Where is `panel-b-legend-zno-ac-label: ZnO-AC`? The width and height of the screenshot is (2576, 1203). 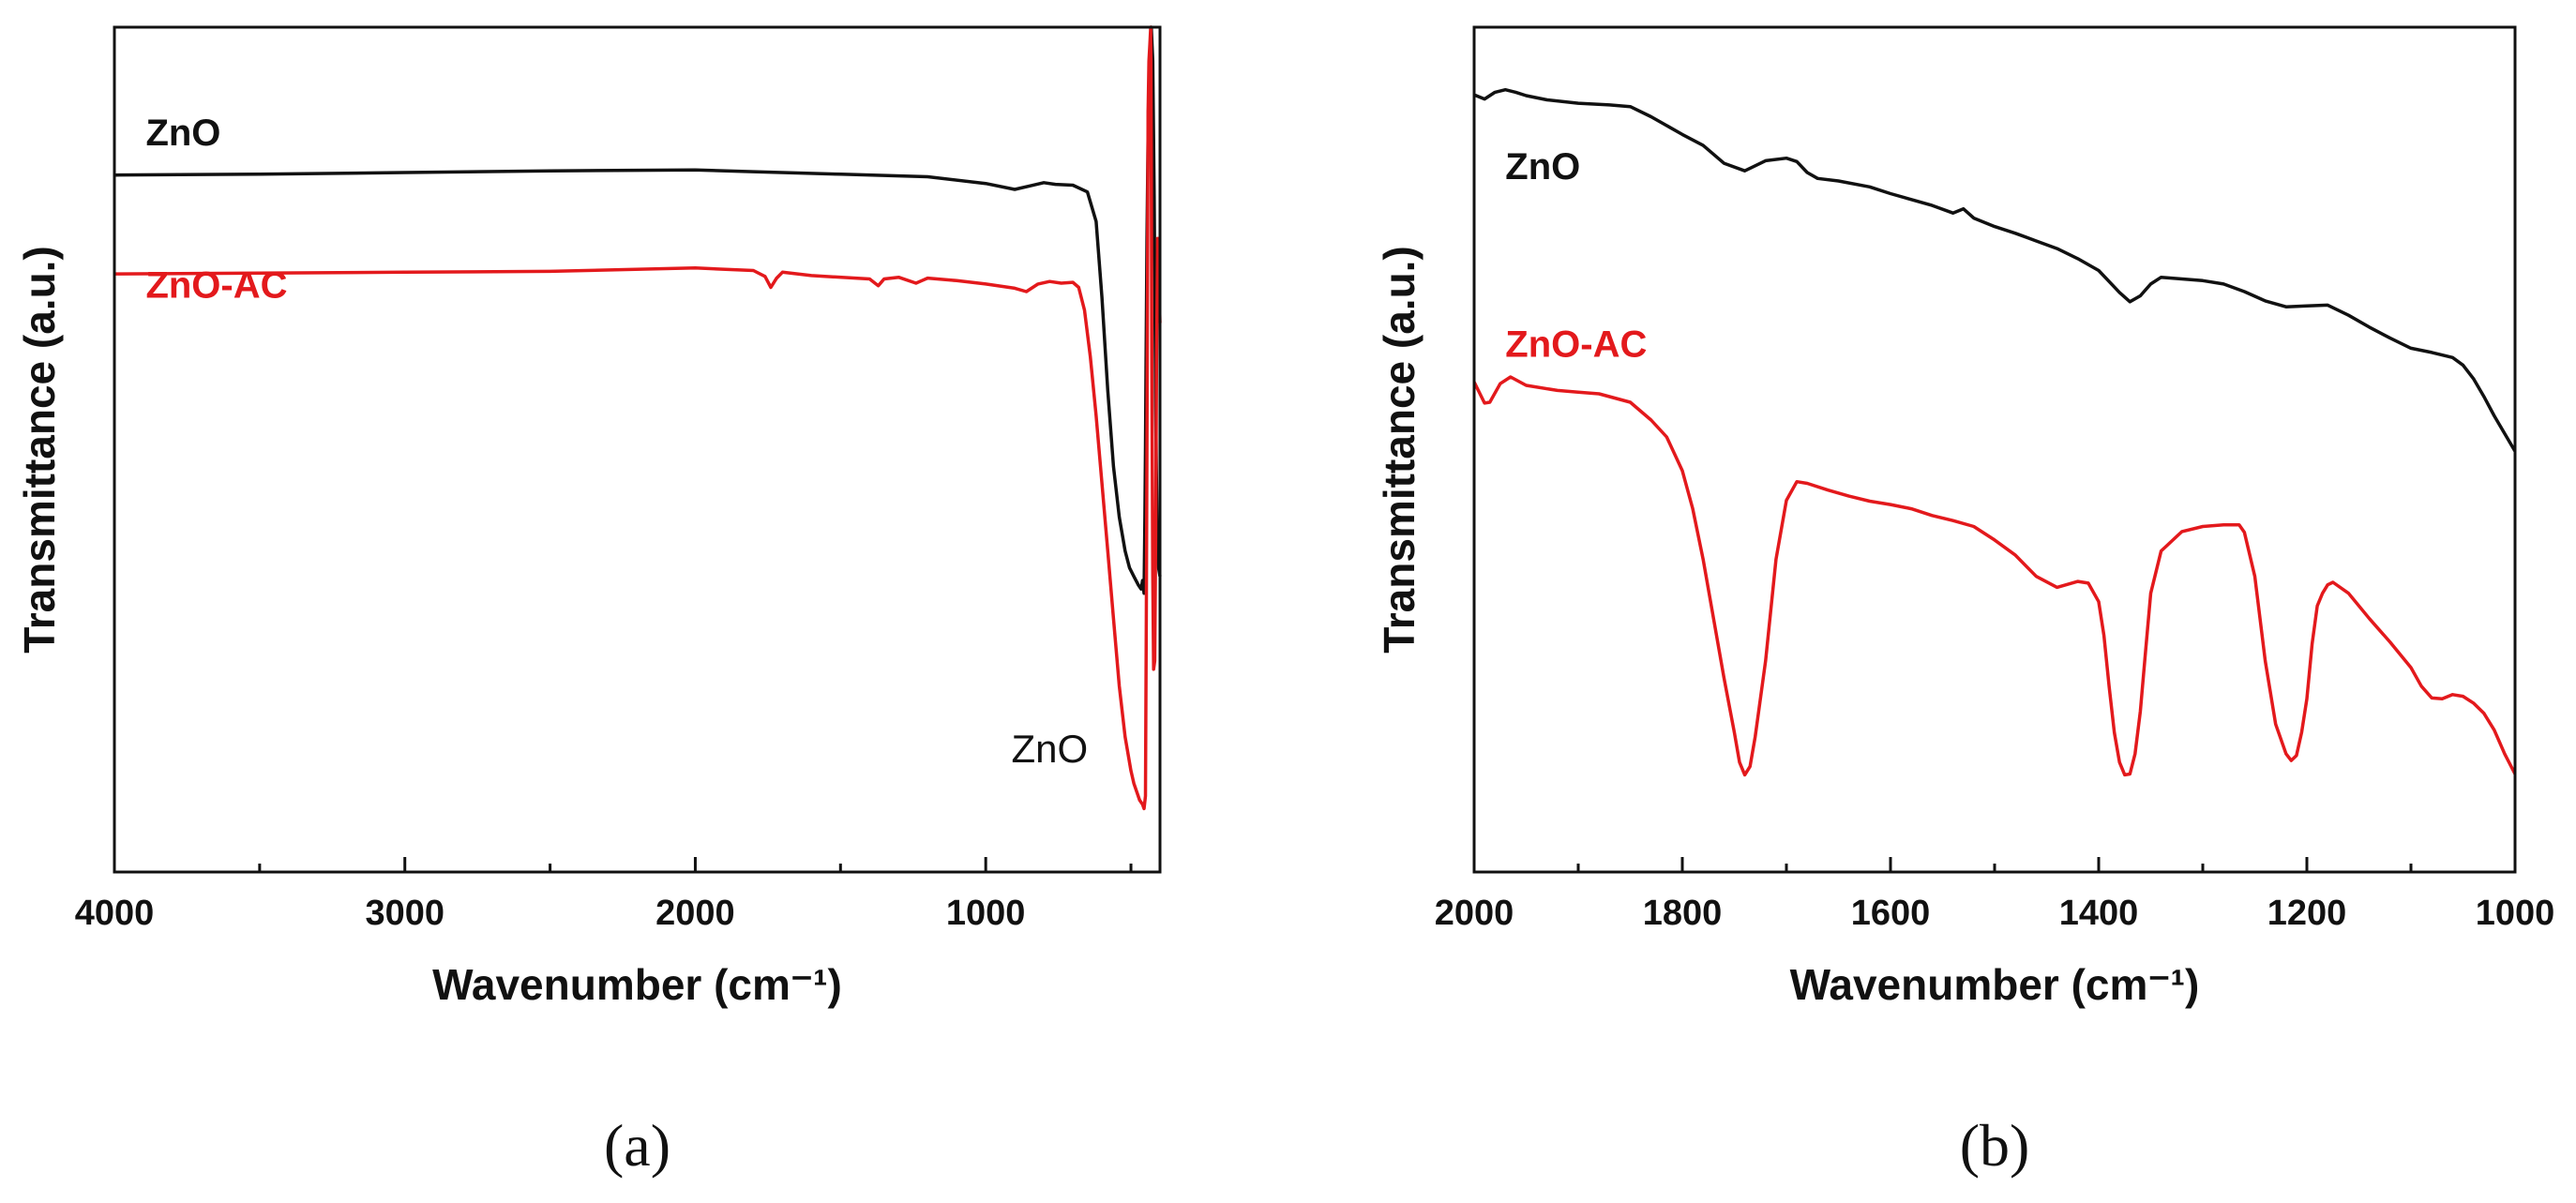 panel-b-legend-zno-ac-label: ZnO-AC is located at coordinates (1576, 344).